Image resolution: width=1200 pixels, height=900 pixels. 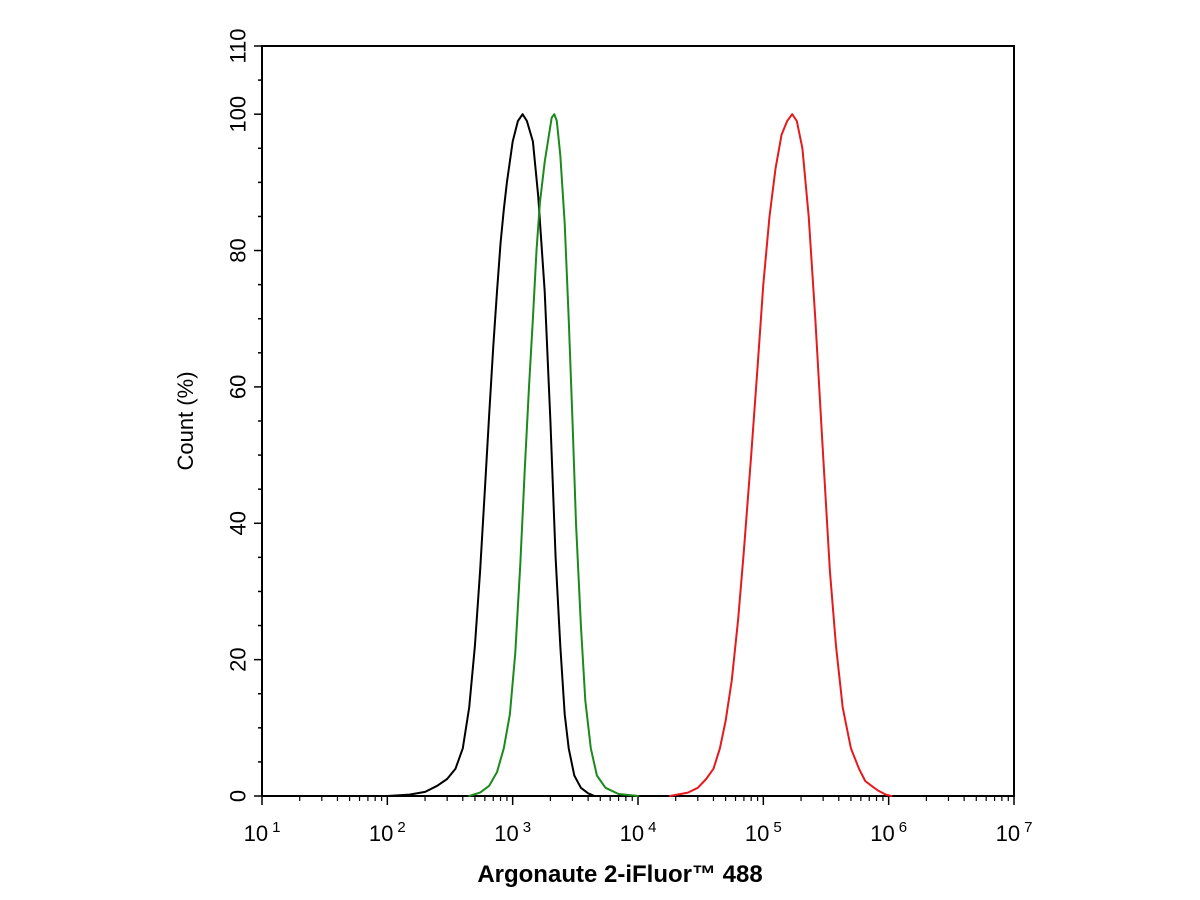 What do you see at coordinates (238, 523) in the screenshot?
I see `y-tick-label: 40` at bounding box center [238, 523].